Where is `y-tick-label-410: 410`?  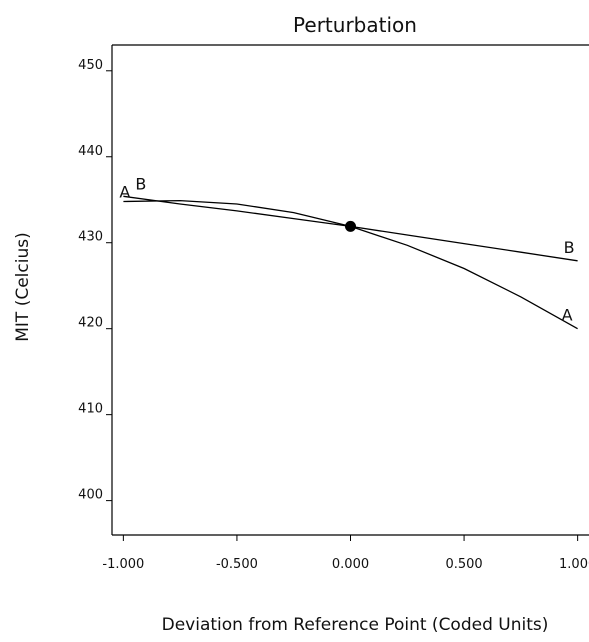 y-tick-label-410: 410 is located at coordinates (90, 409).